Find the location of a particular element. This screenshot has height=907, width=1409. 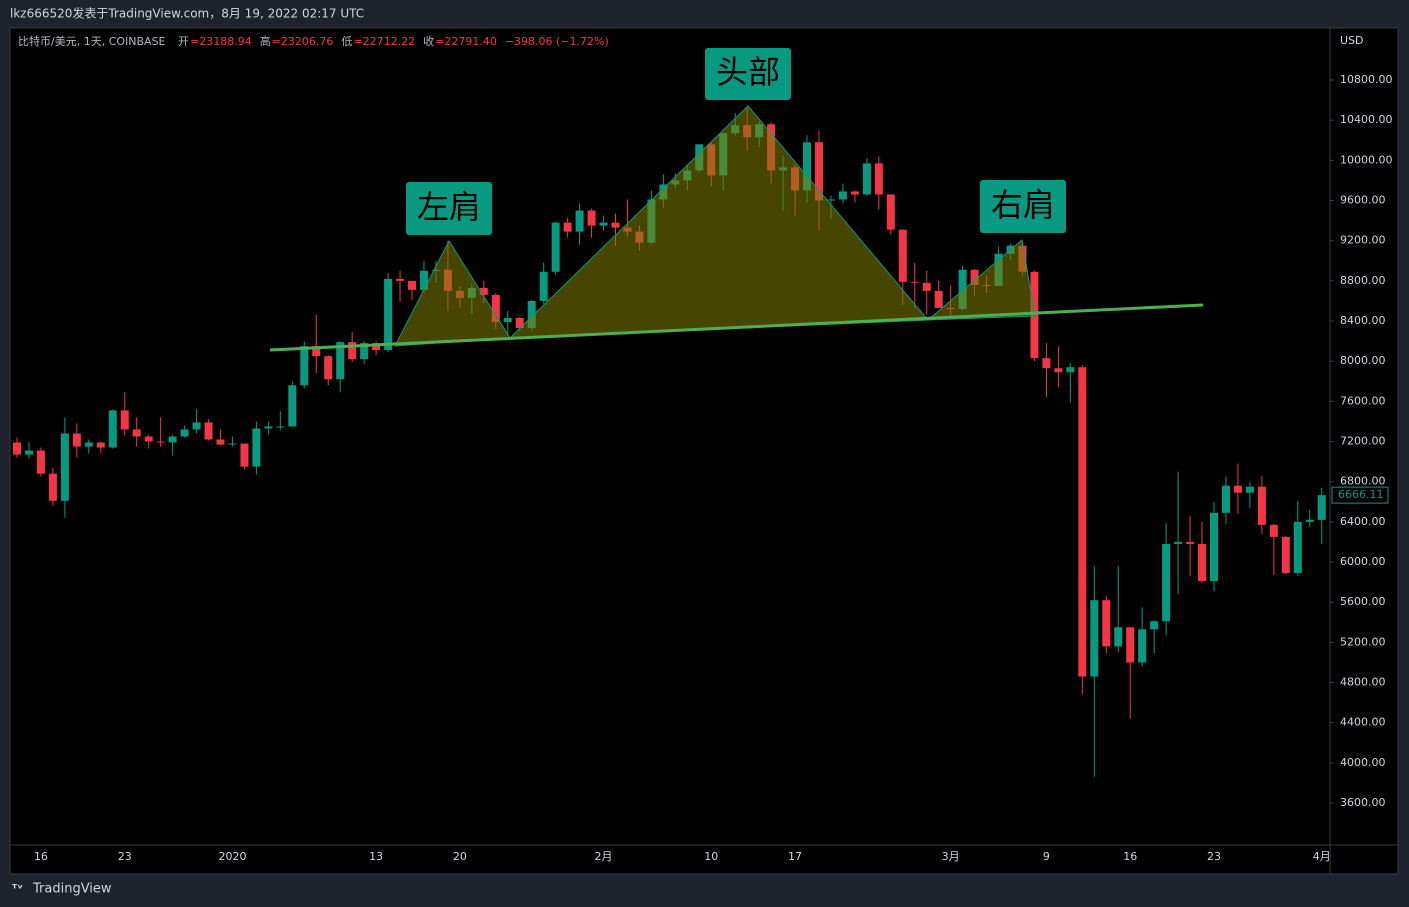

legend-label: 低 is located at coordinates (346, 41).